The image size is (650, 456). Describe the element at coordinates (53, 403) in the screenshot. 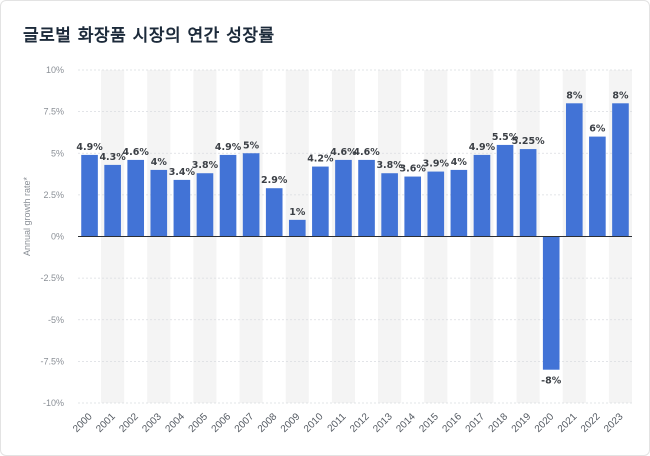

I see `y-tick-label: -10%` at that location.